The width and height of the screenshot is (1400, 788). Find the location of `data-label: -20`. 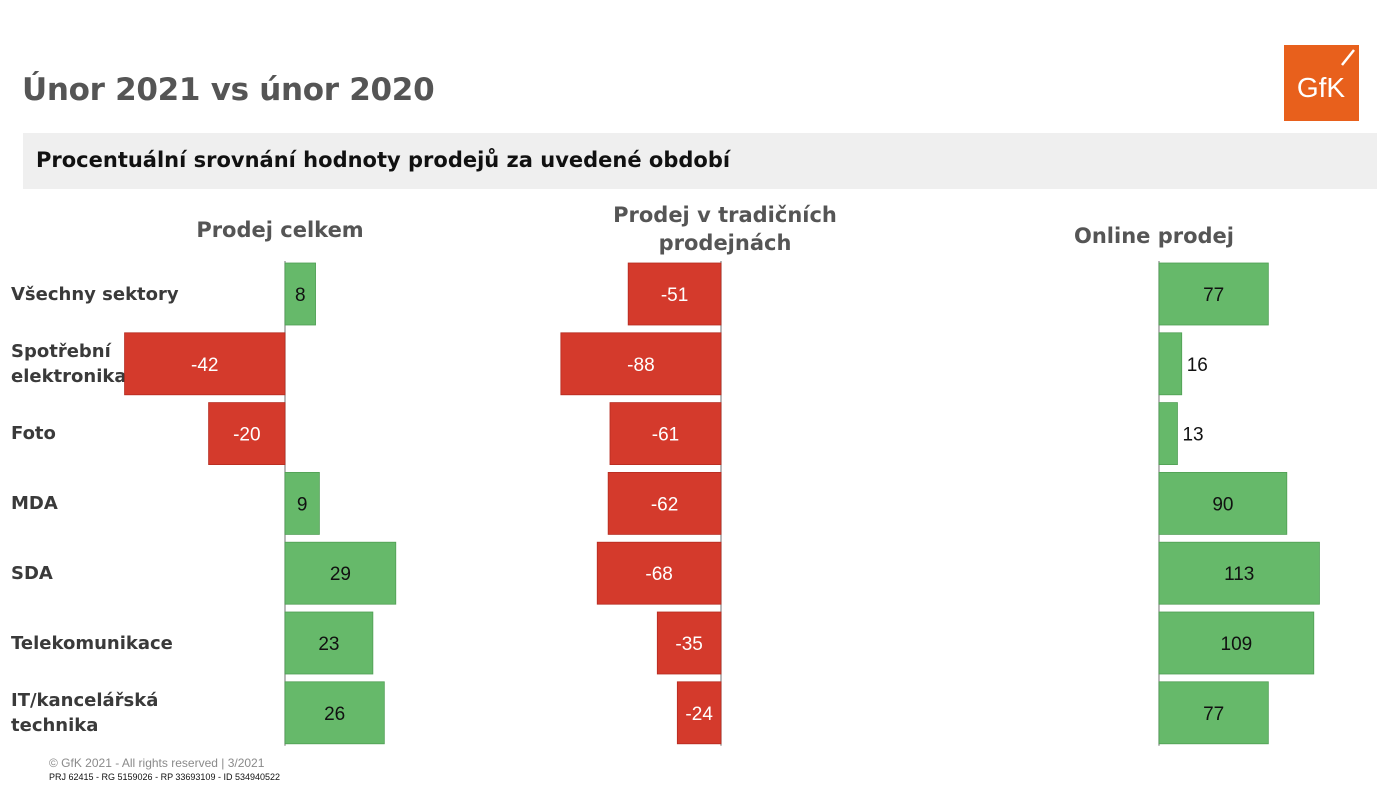

data-label: -20 is located at coordinates (246, 435).